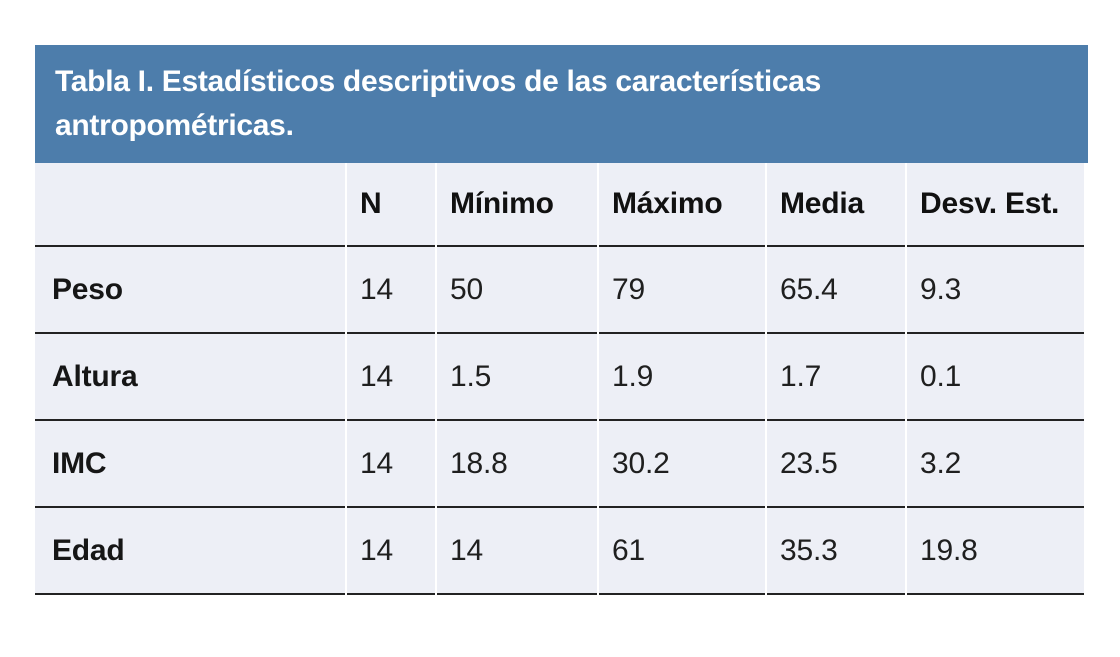 The image size is (1120, 657). What do you see at coordinates (517, 464) in the screenshot?
I see `cell-value: 18.8` at bounding box center [517, 464].